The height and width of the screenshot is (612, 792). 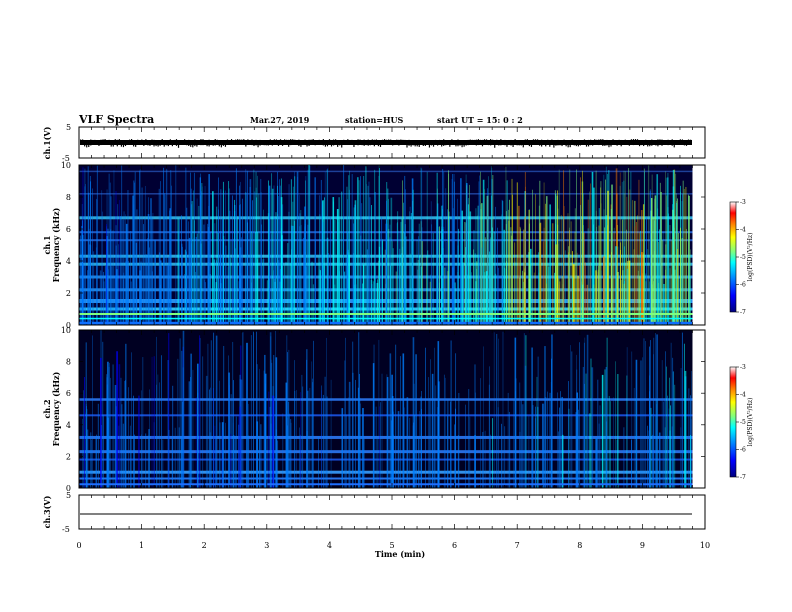 I want to click on time-tick-label: 3, so click(x=266, y=545).